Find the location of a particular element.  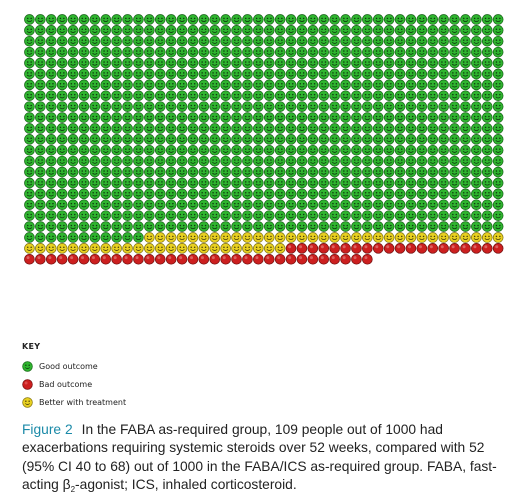

figure-label: Figure 2 is located at coordinates (47, 429).